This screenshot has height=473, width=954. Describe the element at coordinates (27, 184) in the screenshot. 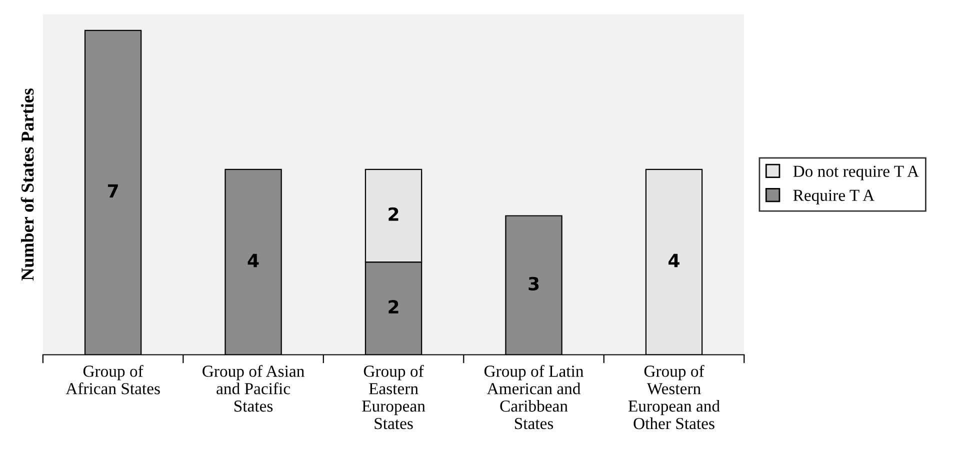

I see `y-axis-title: Number of States Parties` at that location.